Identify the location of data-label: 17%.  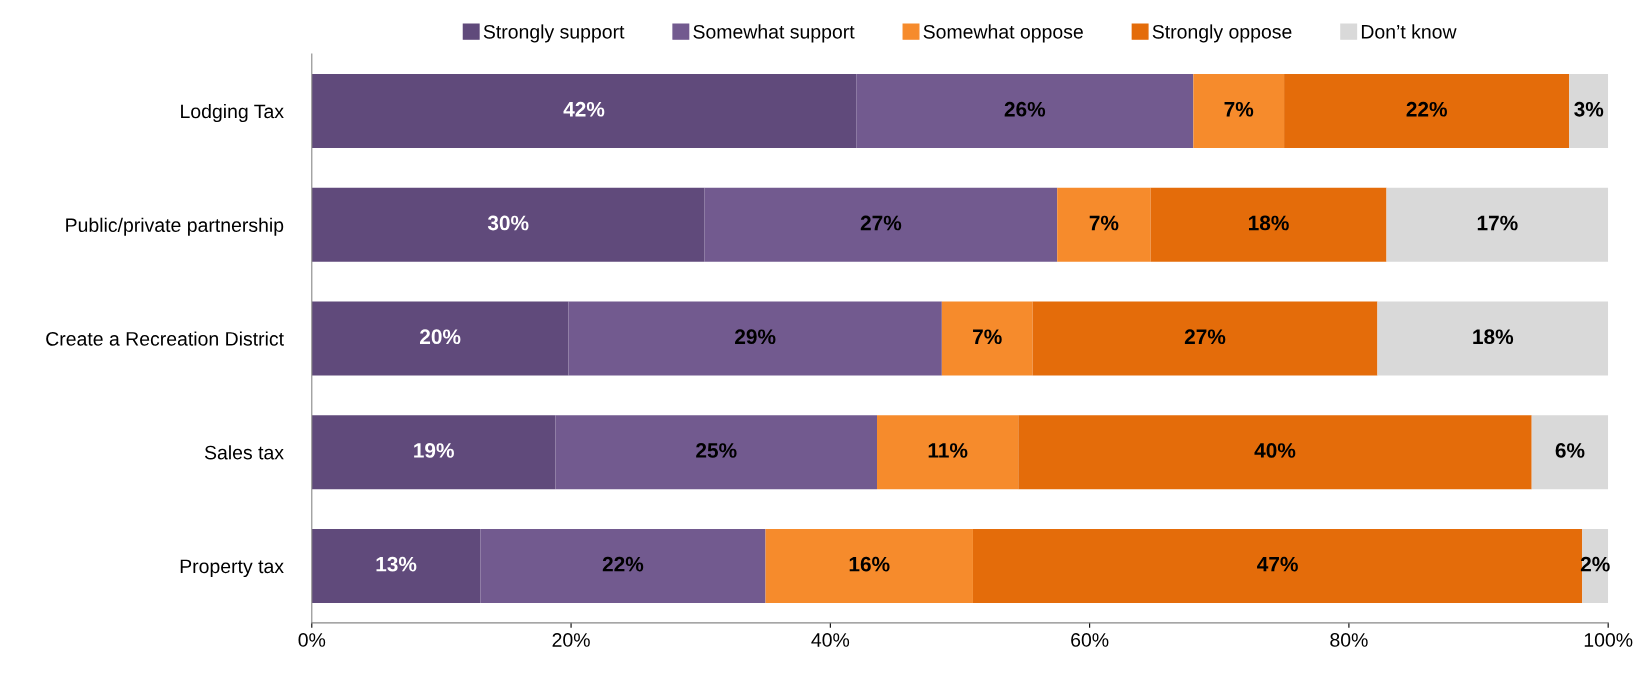
(1497, 223).